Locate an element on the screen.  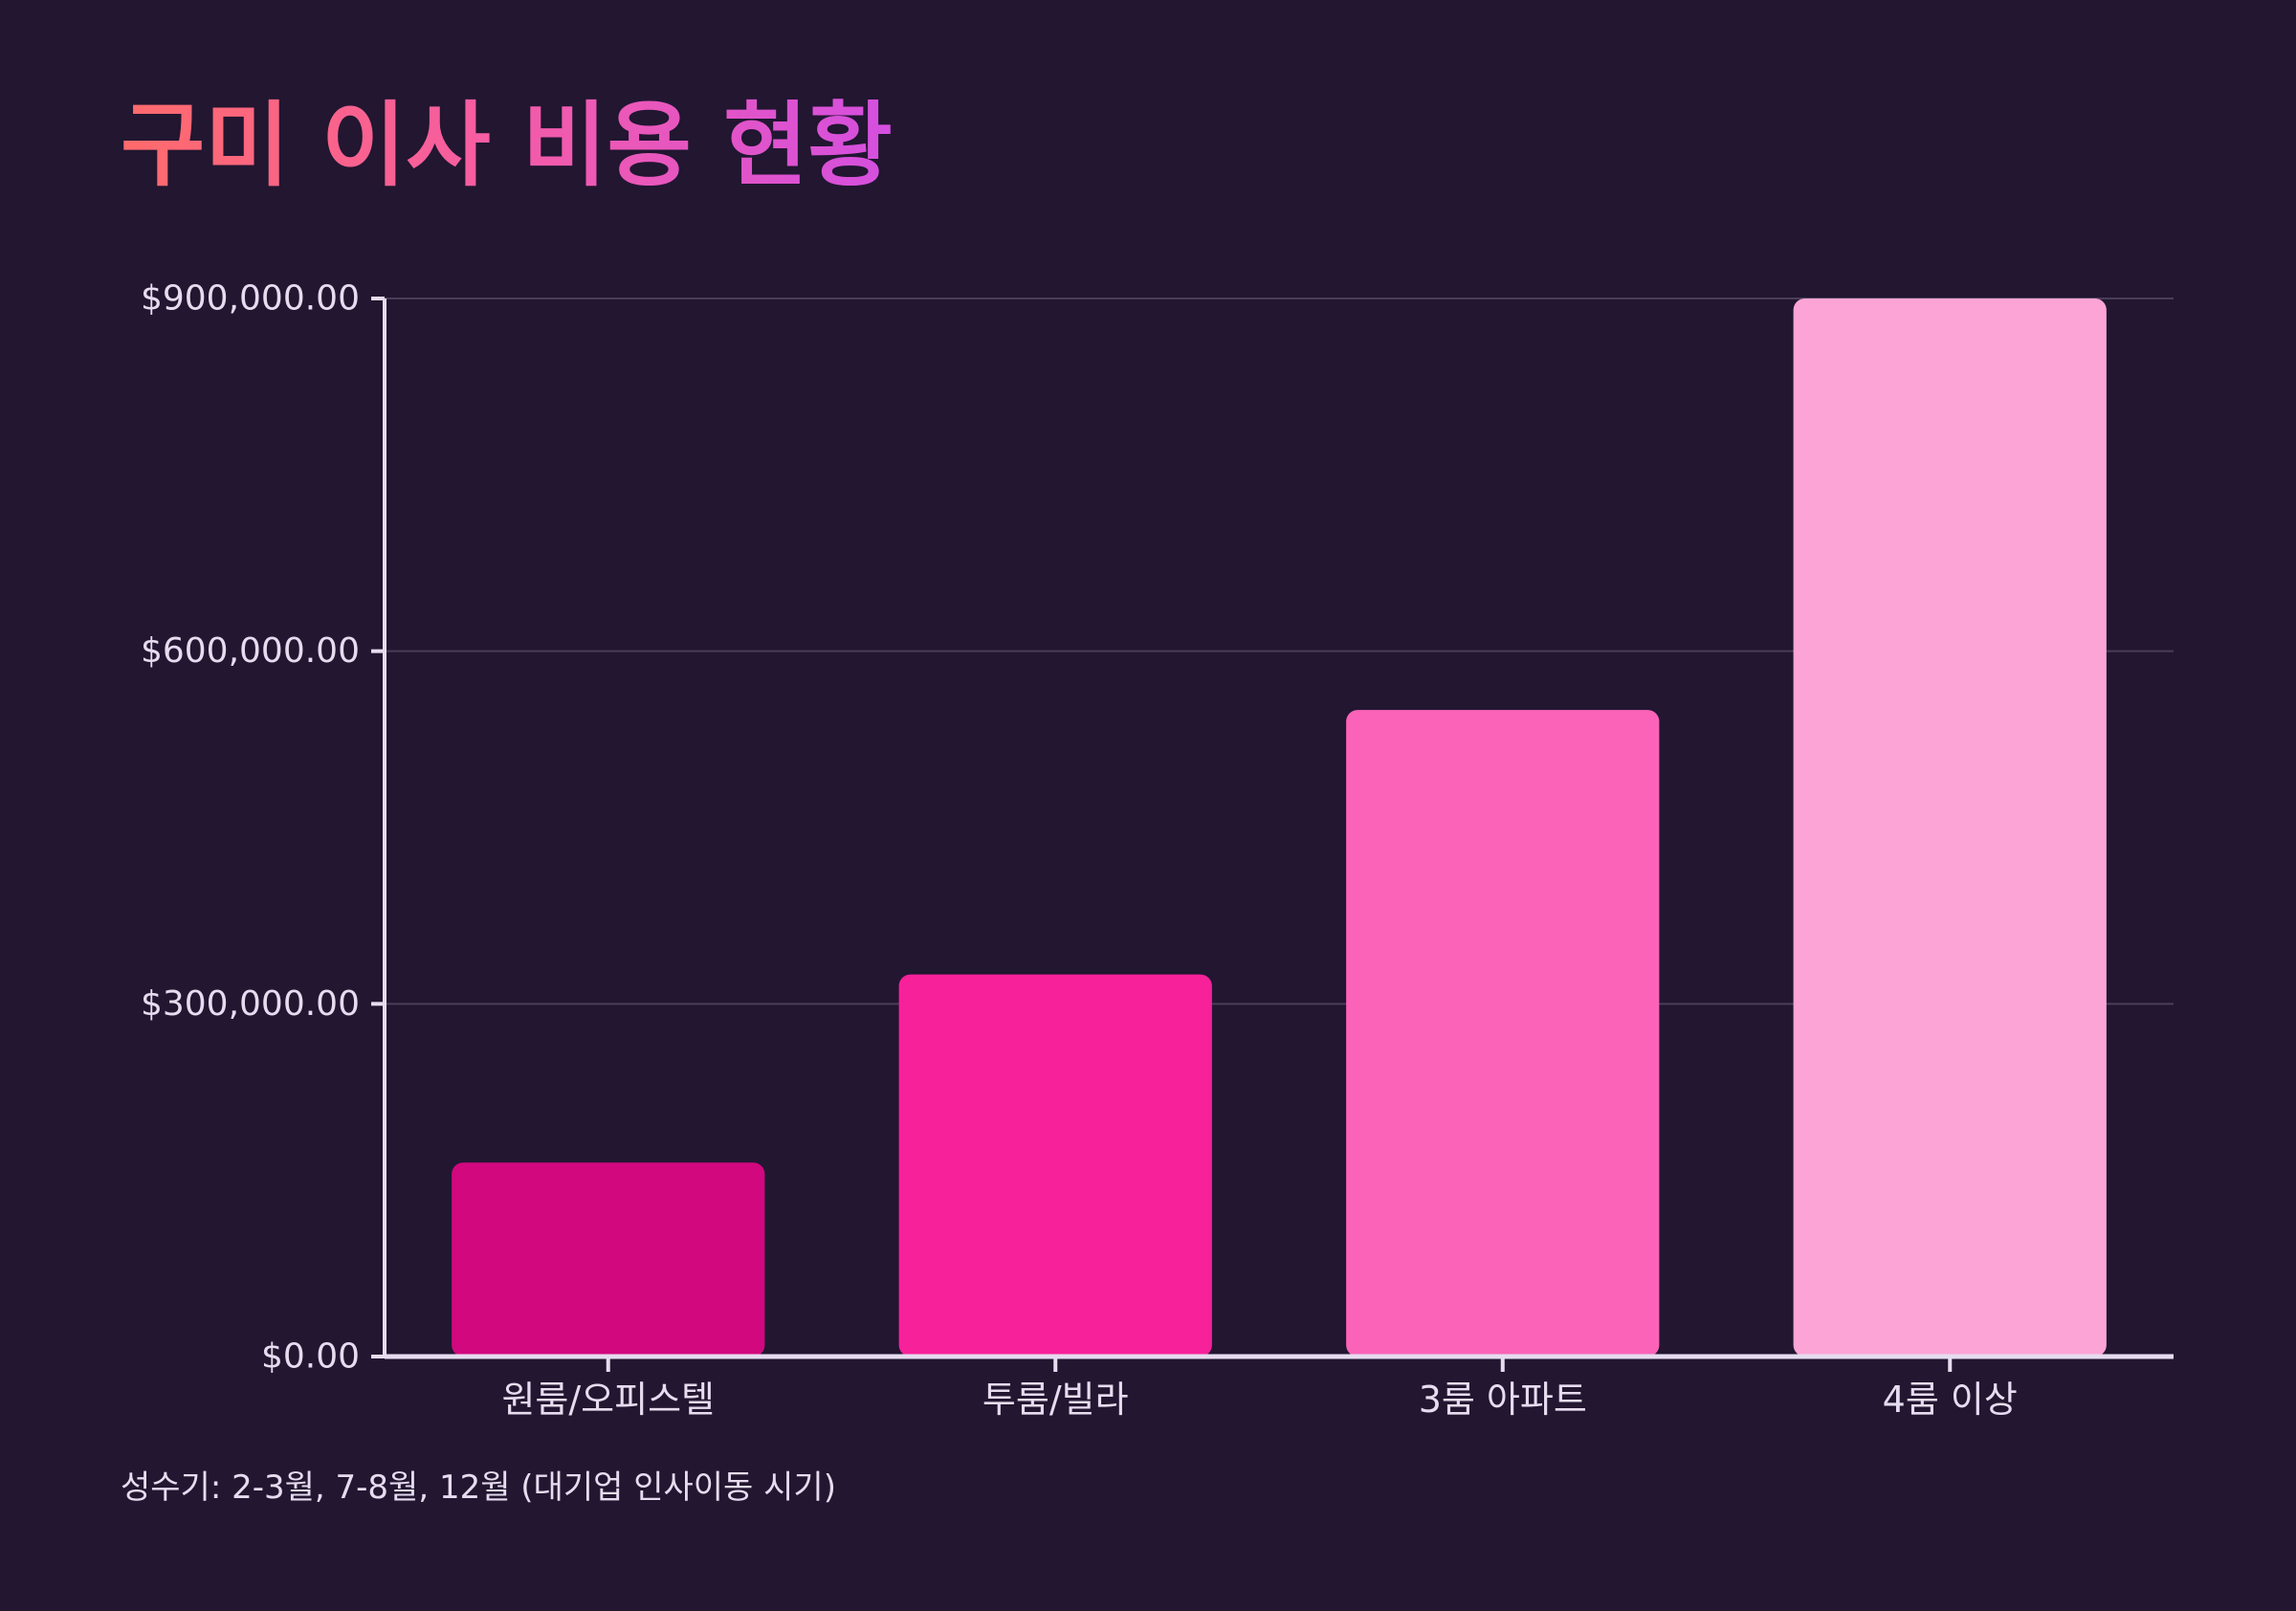
x-axis-ticks: 원룸/오피스텔 투룸/빌라 3룸 아파트 4룸 이상 is located at coordinates (1259, 1389).